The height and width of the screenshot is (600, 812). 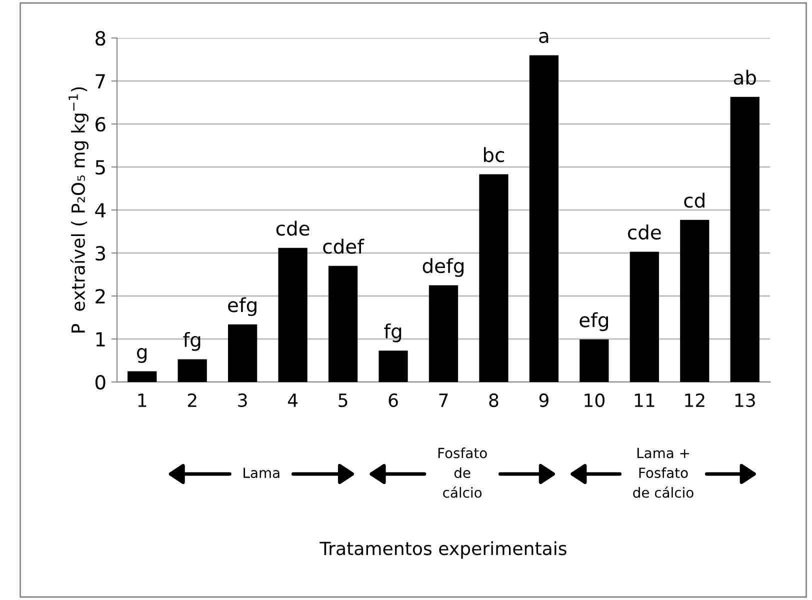 What do you see at coordinates (142, 355) in the screenshot?
I see `annotation: g` at bounding box center [142, 355].